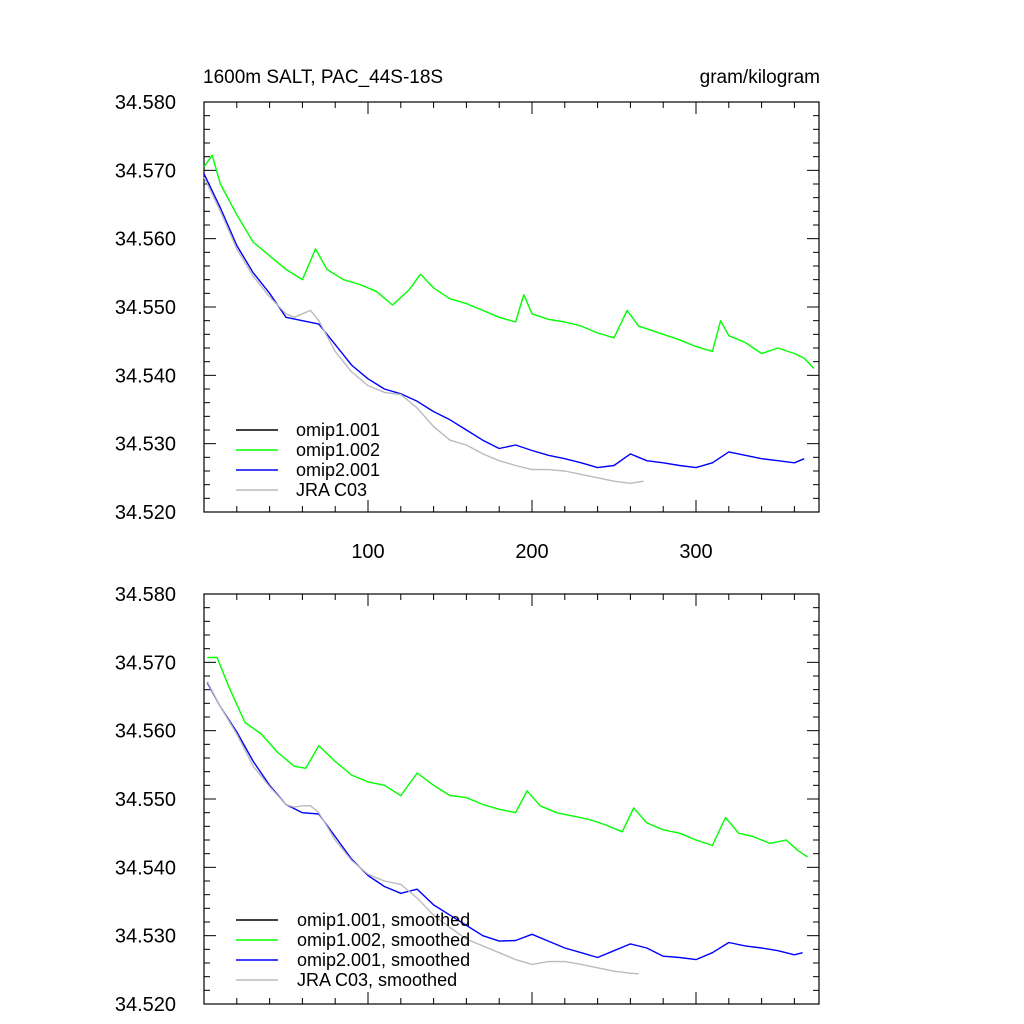  Describe the element at coordinates (383, 920) in the screenshot. I see `legend-label: omip1.001, smoothed` at that location.